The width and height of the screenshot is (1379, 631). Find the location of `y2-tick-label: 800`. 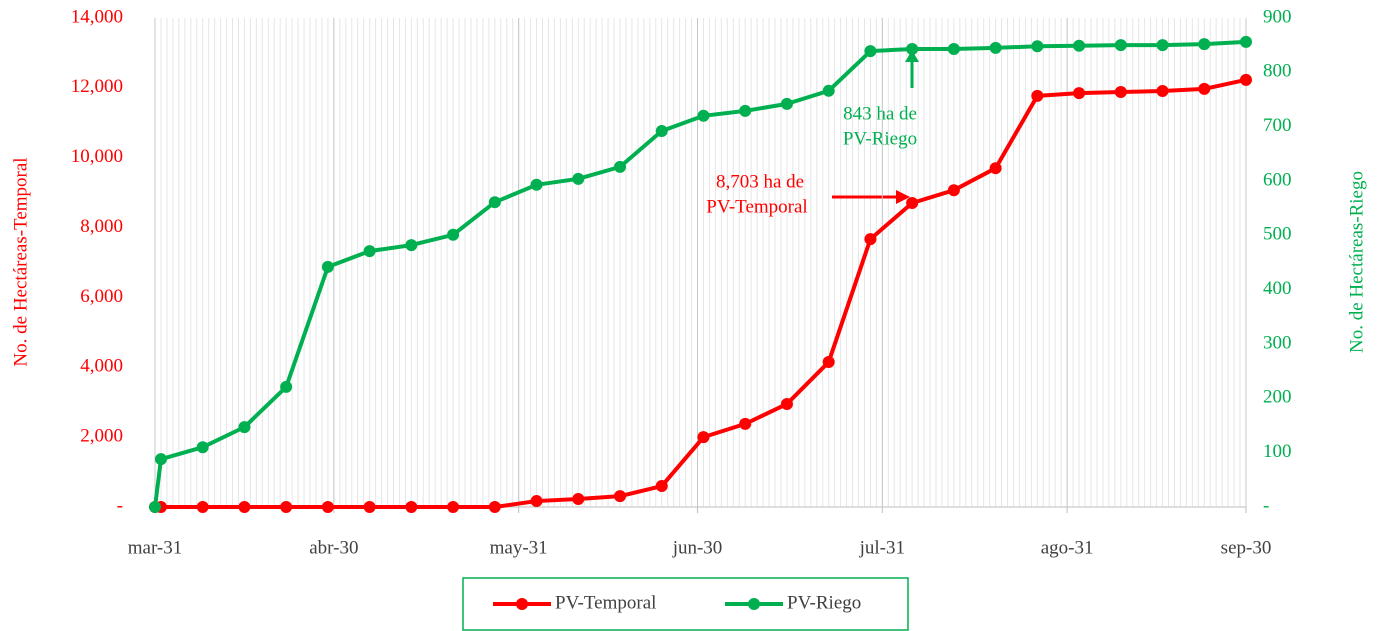

y2-tick-label: 800 is located at coordinates (1277, 71).